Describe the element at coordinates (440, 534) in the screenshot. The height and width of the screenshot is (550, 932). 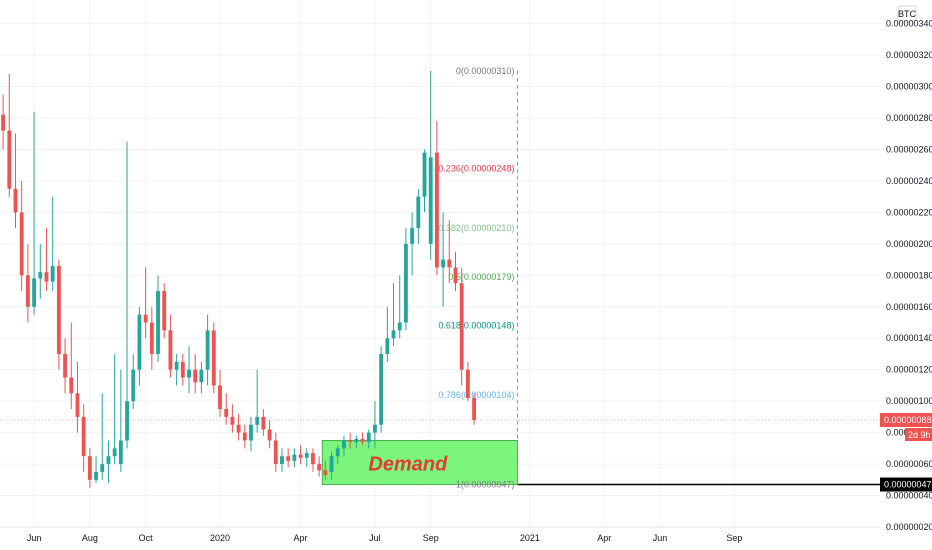
I see `time-axis: Jun Aug Oct 2020 Apr Jul Sep 2021 Apr Jun Sep` at that location.